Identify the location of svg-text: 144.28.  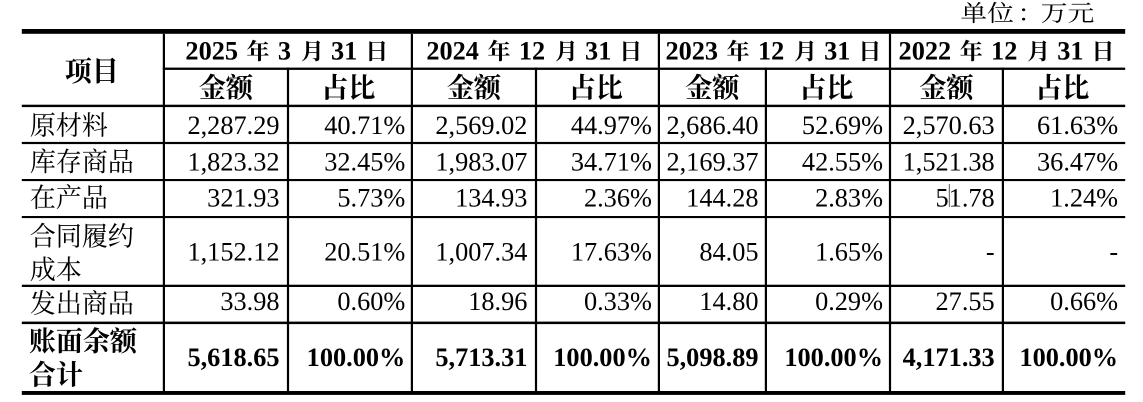
(722, 197).